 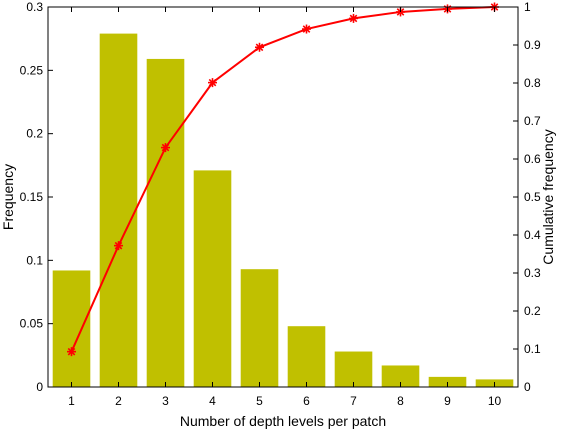 What do you see at coordinates (32, 197) in the screenshot?
I see `y-tick-label-left: 0.15` at bounding box center [32, 197].